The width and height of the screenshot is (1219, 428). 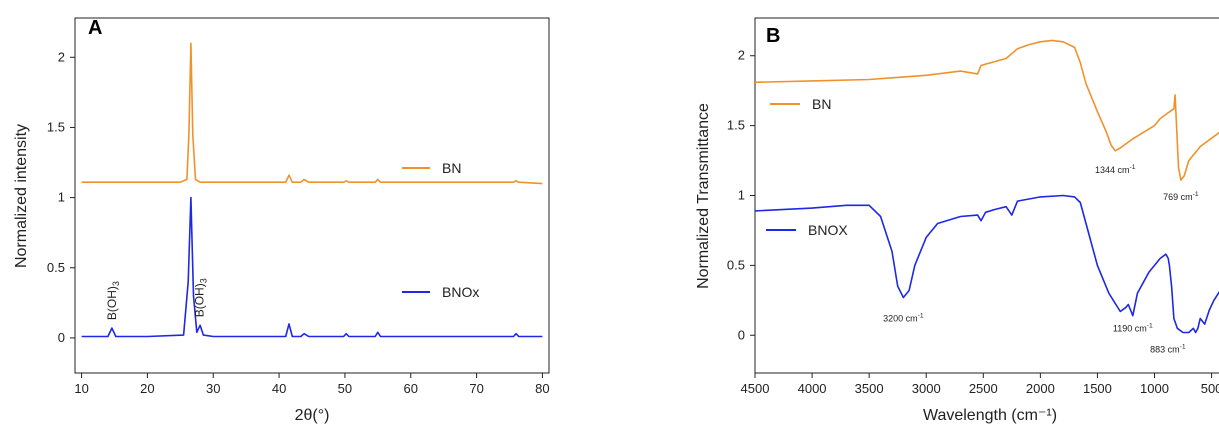 What do you see at coordinates (542, 388) in the screenshot?
I see `x-tick-label: 80` at bounding box center [542, 388].